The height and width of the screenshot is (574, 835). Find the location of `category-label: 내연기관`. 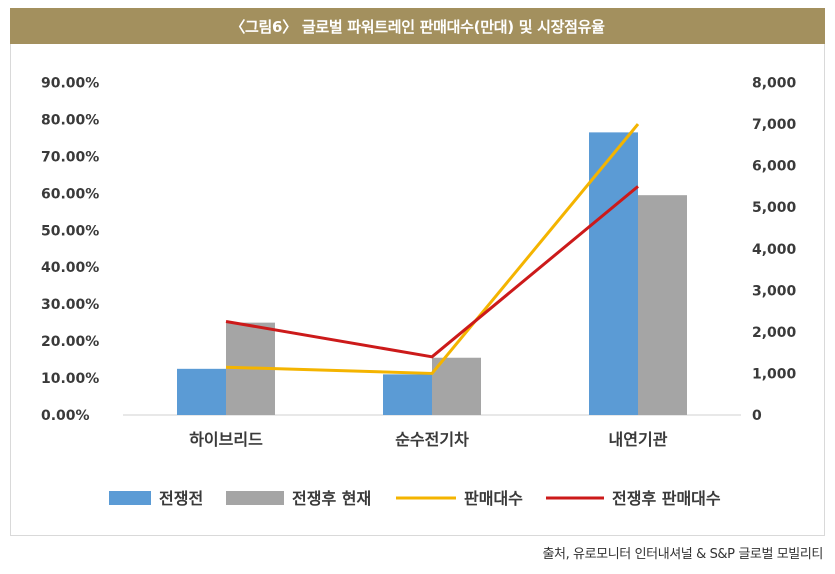

category-label: 내연기관 is located at coordinates (638, 439).